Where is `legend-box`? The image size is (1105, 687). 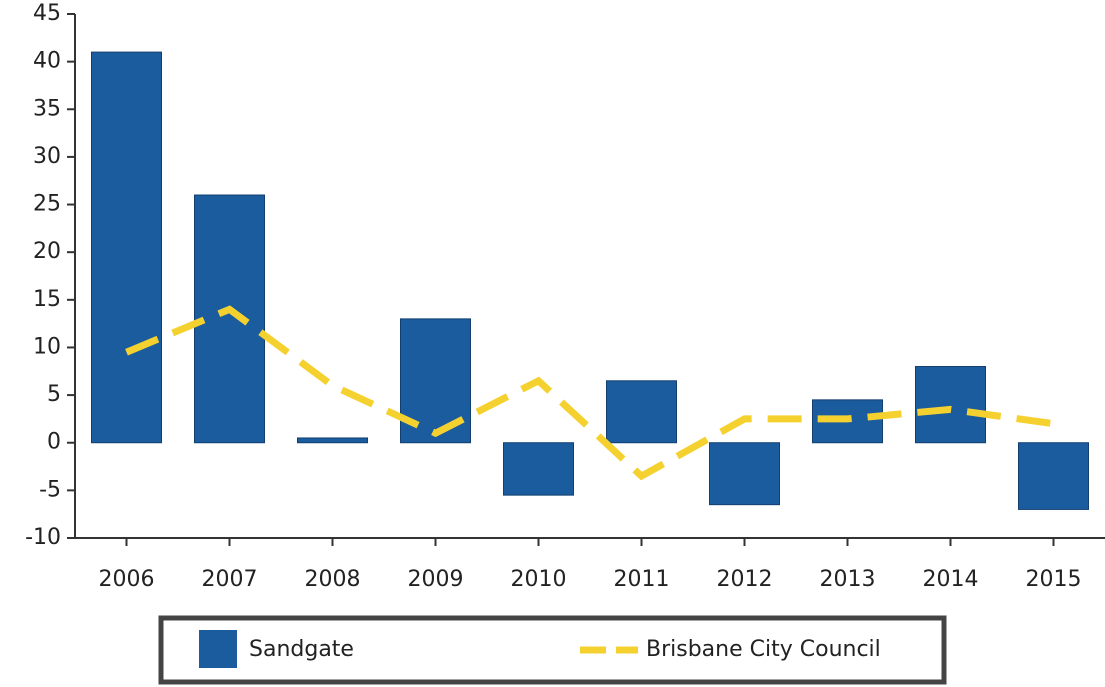 legend-box is located at coordinates (552, 650).